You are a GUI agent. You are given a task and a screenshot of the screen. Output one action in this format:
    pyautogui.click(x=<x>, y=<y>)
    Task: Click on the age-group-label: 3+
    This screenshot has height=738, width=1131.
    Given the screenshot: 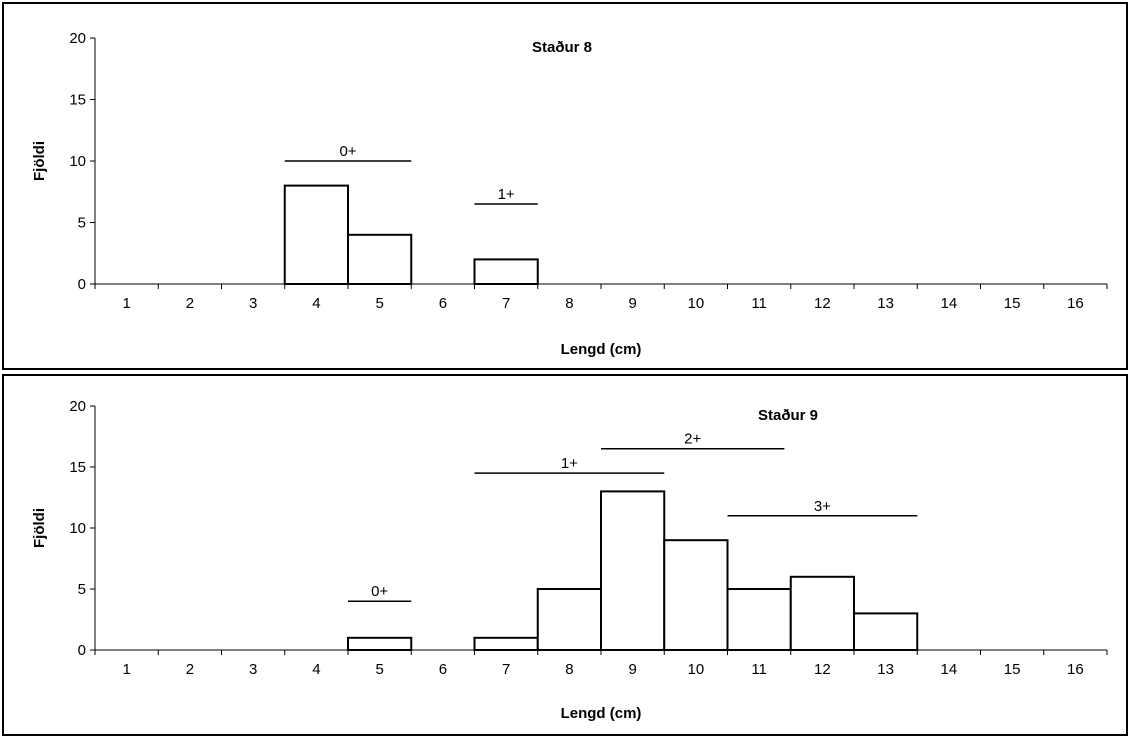 What is the action you would take?
    pyautogui.click(x=822, y=506)
    